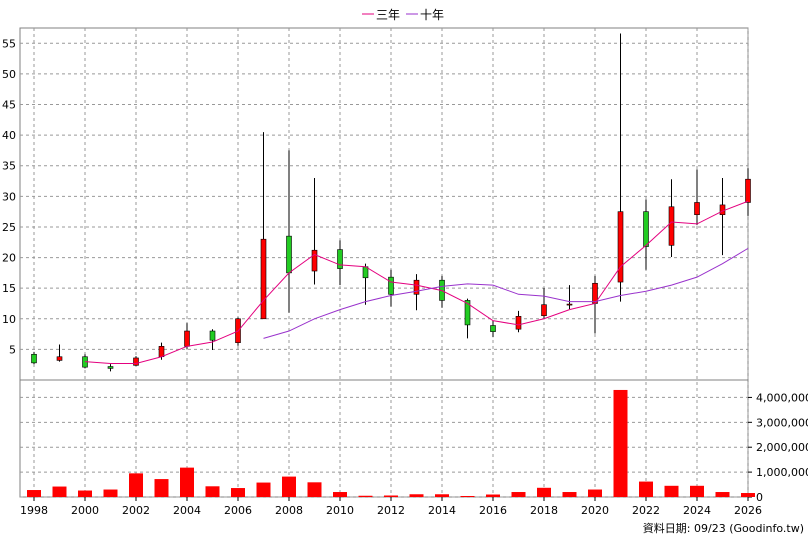 Image resolution: width=808 pixels, height=540 pixels. What do you see at coordinates (388, 15) in the screenshot?
I see `legend-label-3yr: 三年` at bounding box center [388, 15].